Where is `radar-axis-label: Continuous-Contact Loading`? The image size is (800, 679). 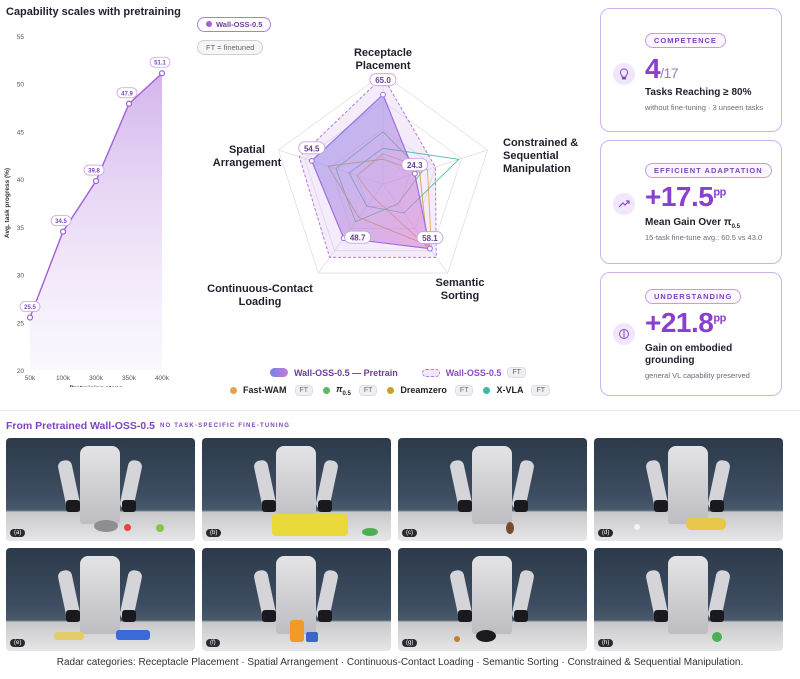
radar-axis-label: Continuous-Contact Loading is located at coordinates (260, 295).